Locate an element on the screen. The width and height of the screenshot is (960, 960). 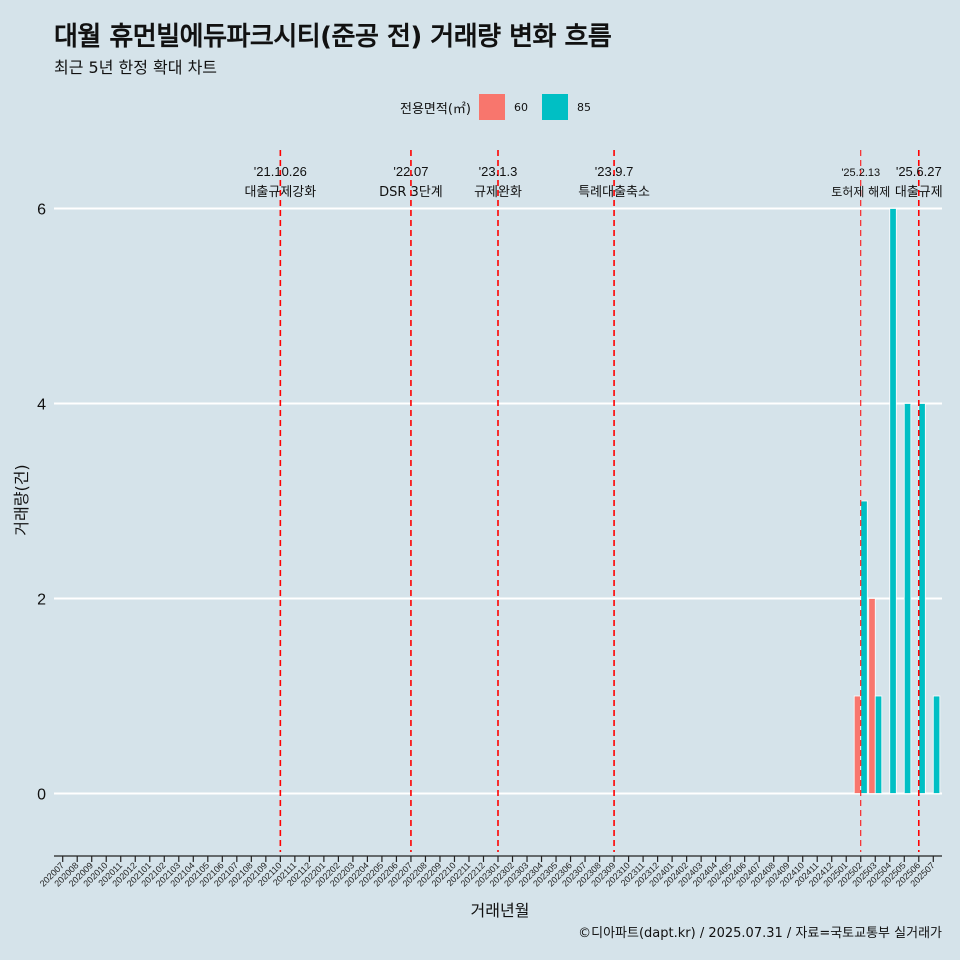
event-date-label: '21.10.26 is located at coordinates (280, 171).